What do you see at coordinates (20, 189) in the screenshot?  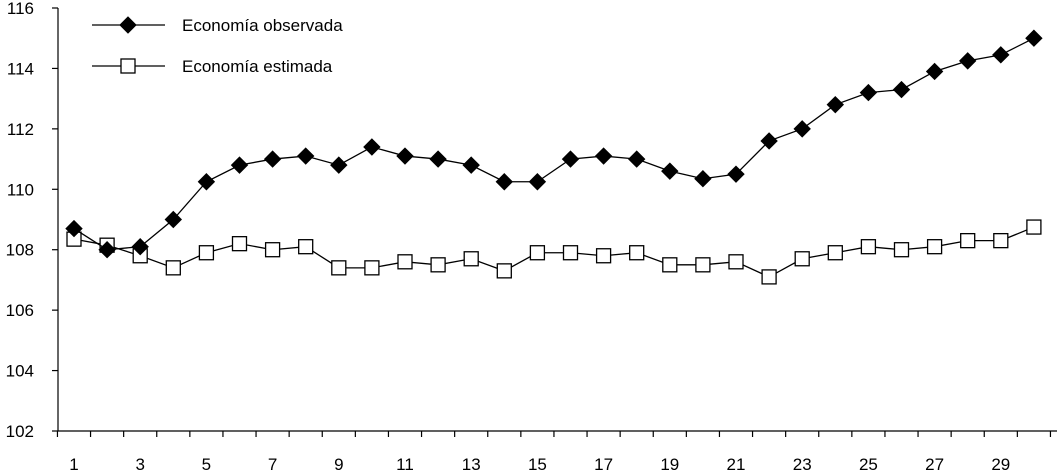 I see `y-tick-label: 110` at bounding box center [20, 189].